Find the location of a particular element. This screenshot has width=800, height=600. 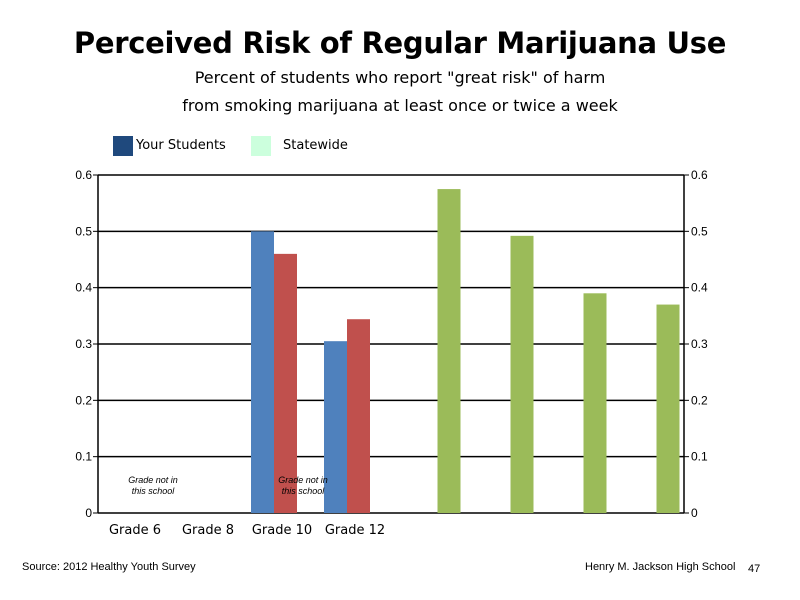

x-tick-label: Grade 8 is located at coordinates (208, 530).